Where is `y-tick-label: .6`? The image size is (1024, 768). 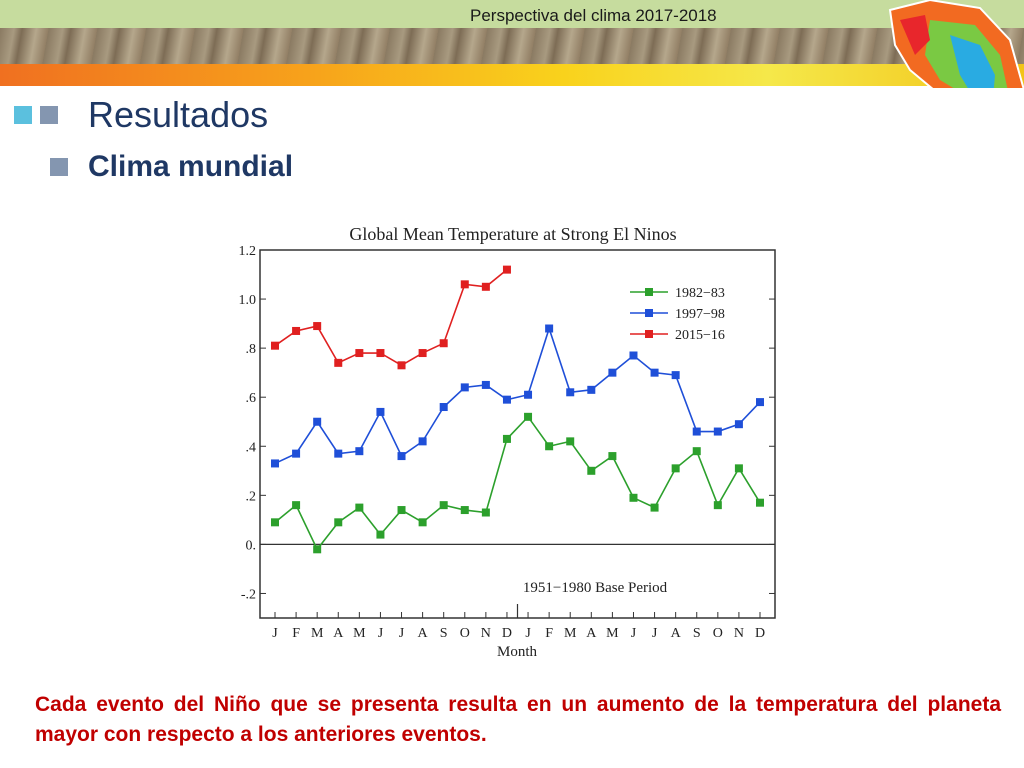
y-tick-label: .6 is located at coordinates (251, 398).